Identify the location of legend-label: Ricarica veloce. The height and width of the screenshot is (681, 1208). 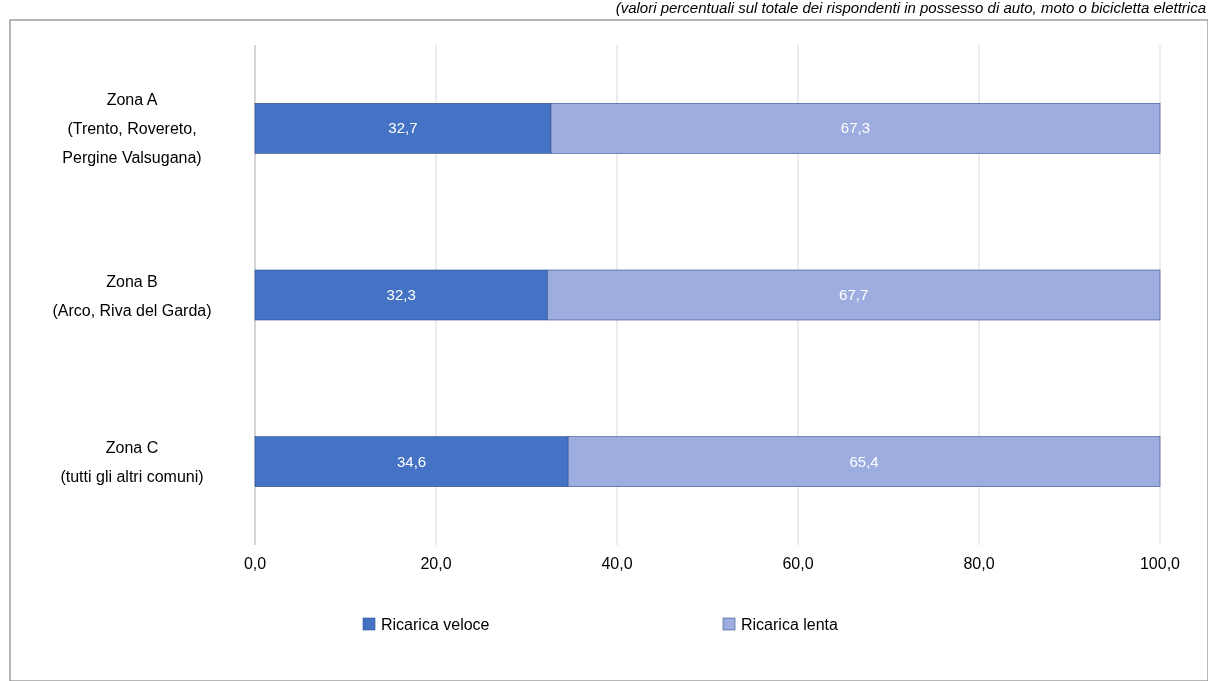
(435, 624).